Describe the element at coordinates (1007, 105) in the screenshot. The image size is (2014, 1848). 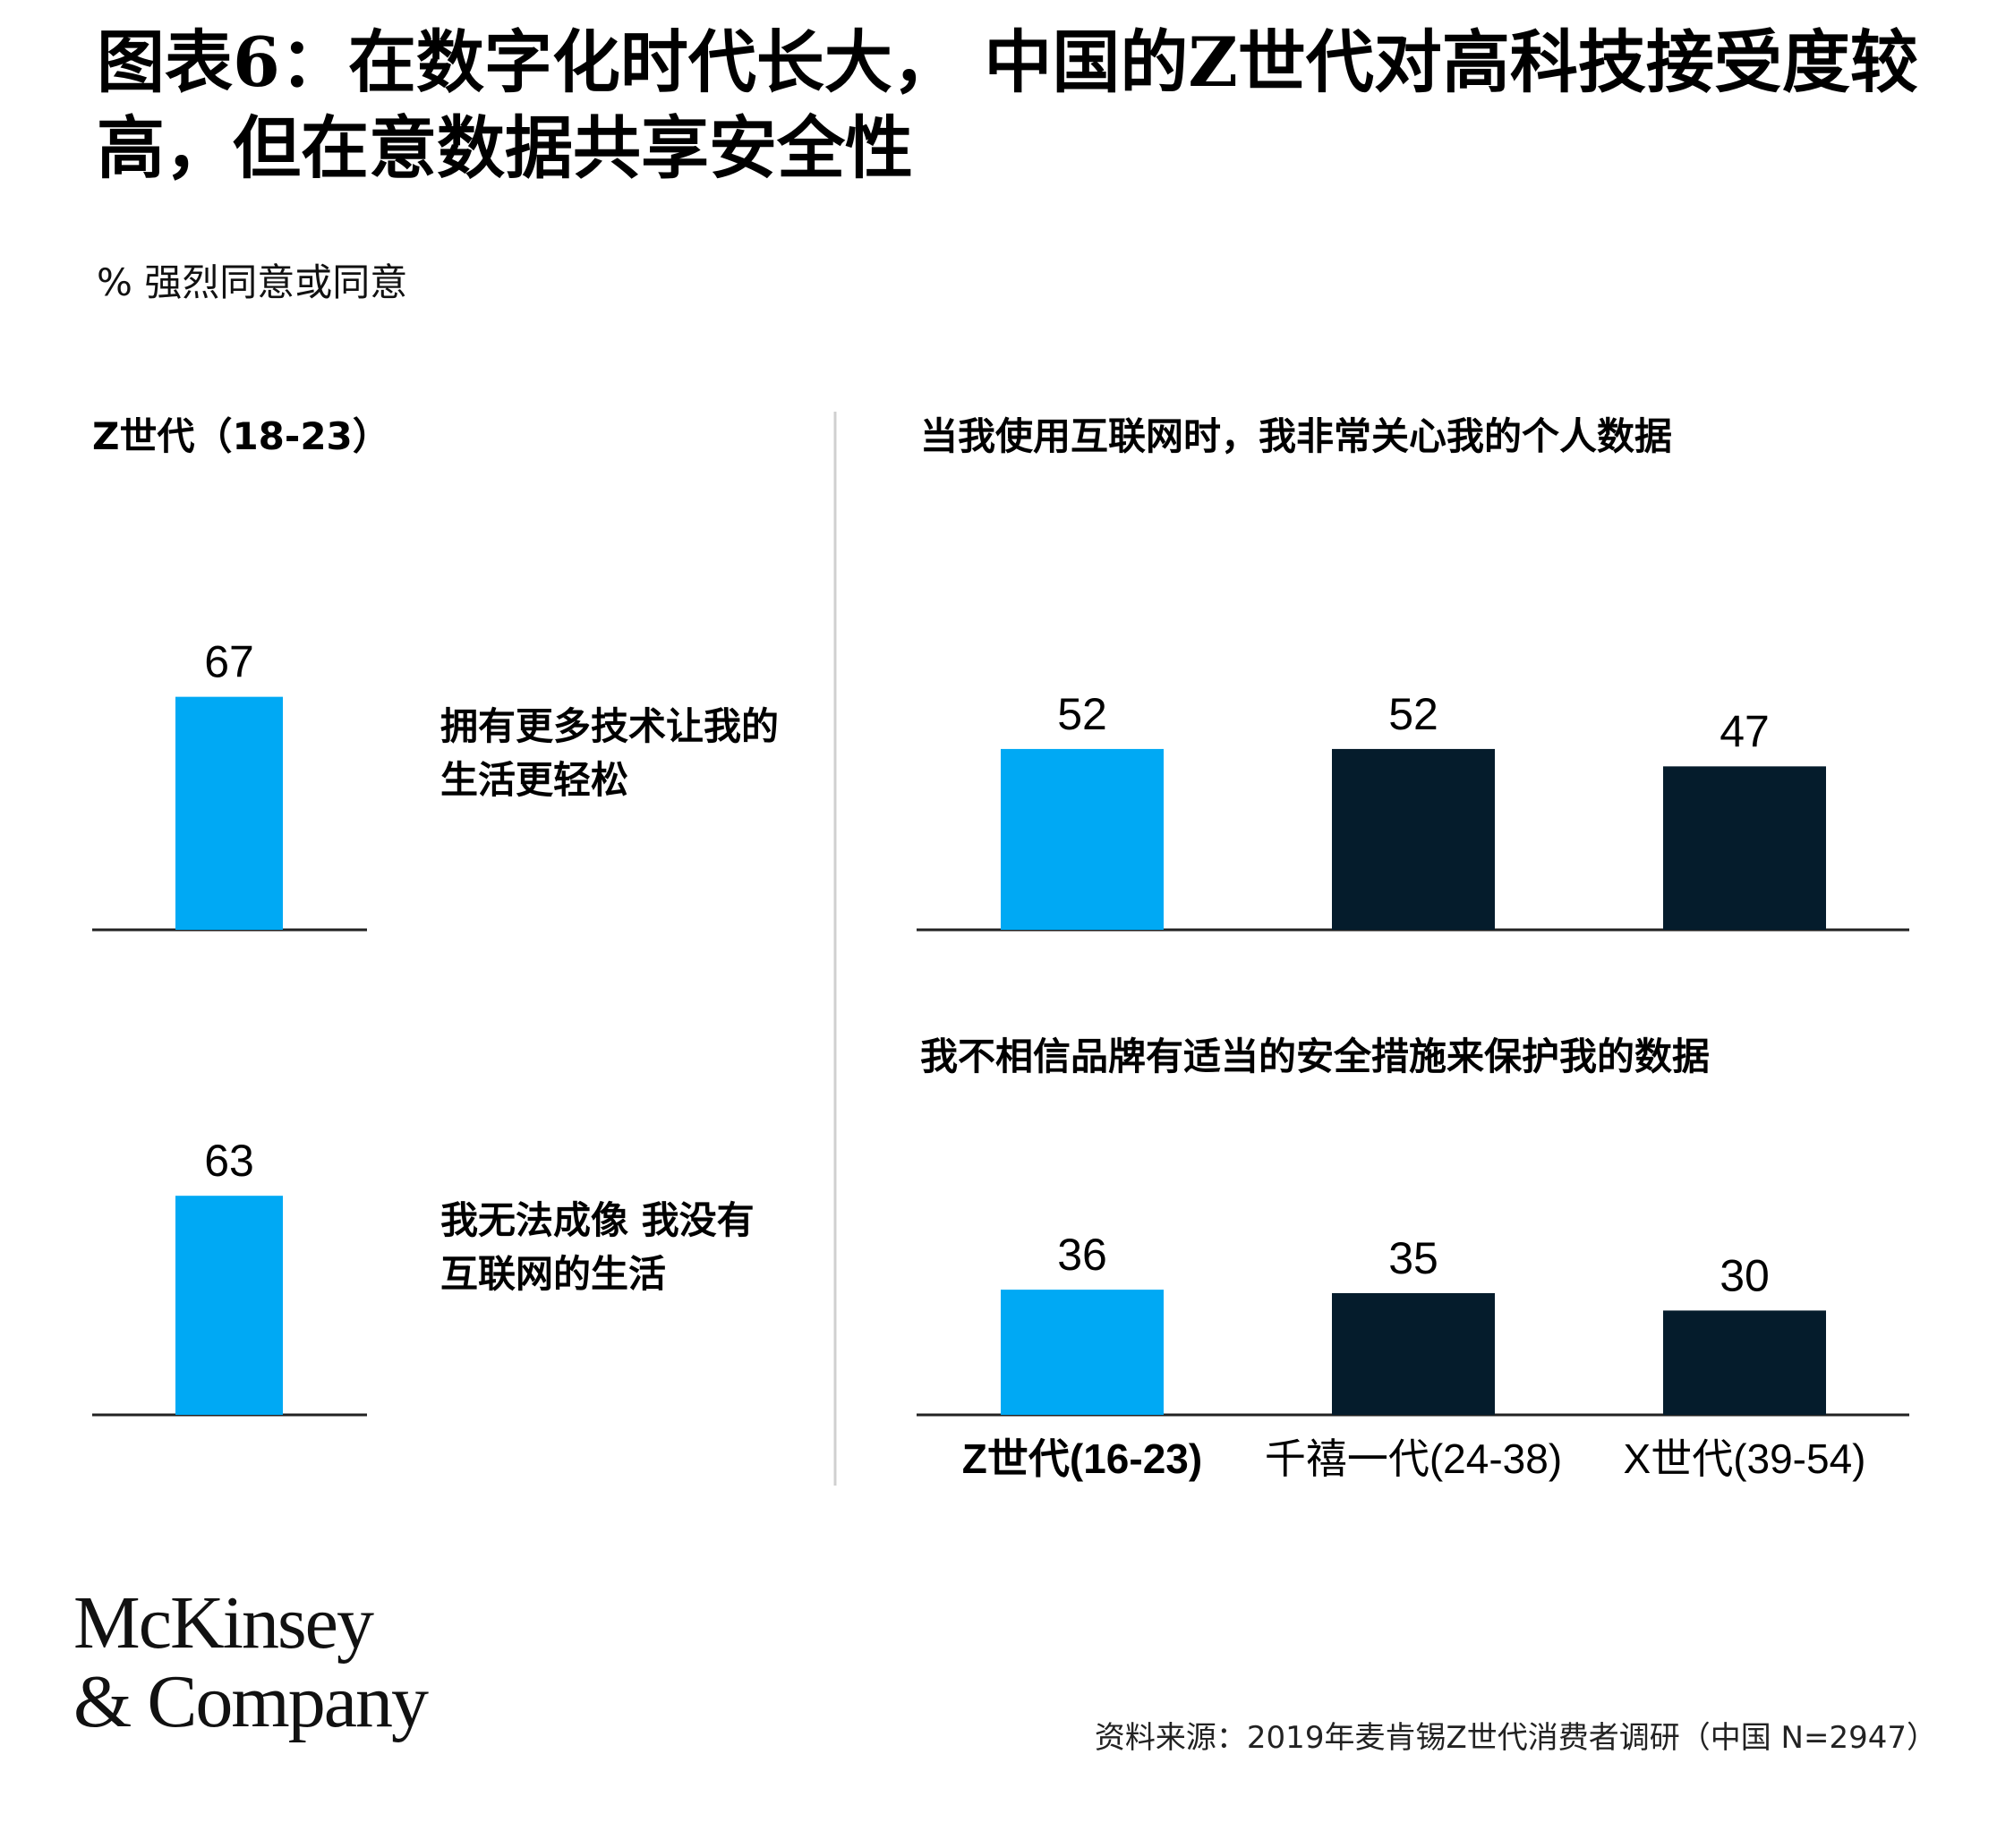
I see `chart-title: 图表6：在数字化时代长大， 中国的Z世代对高科技接受度较高，但在意数据共享安全性` at that location.